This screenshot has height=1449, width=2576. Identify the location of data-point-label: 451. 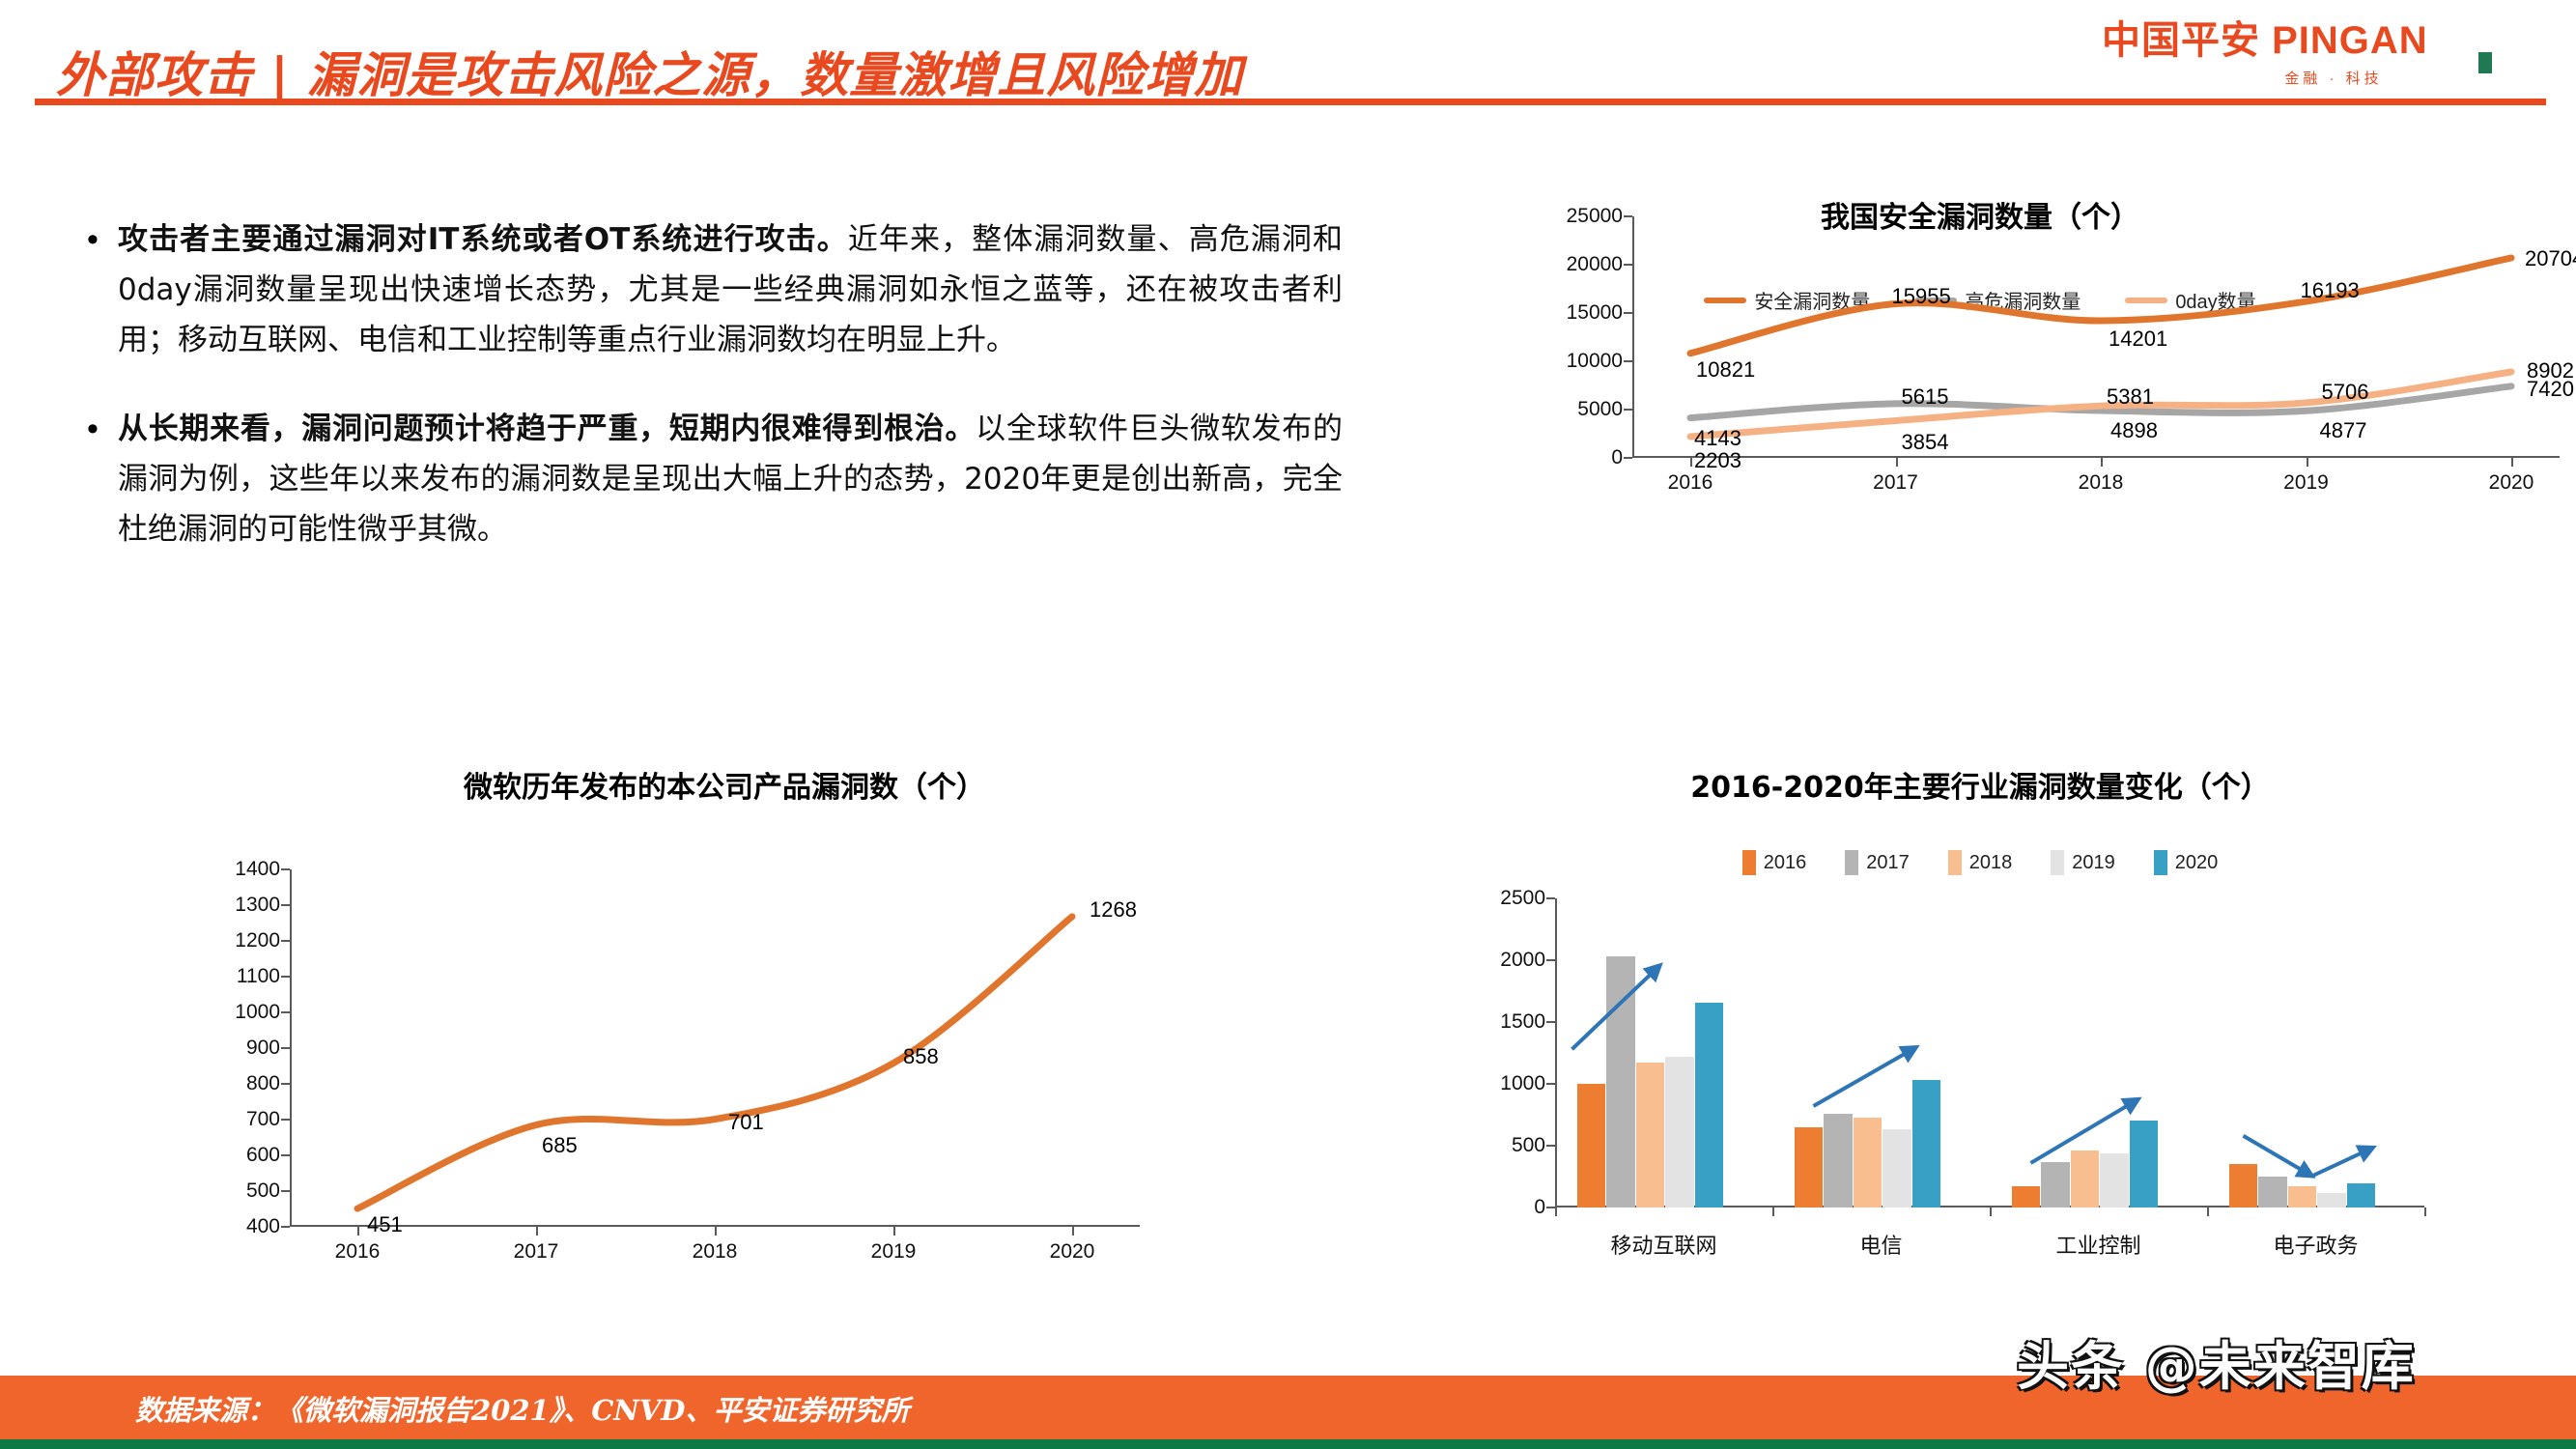
(385, 1224).